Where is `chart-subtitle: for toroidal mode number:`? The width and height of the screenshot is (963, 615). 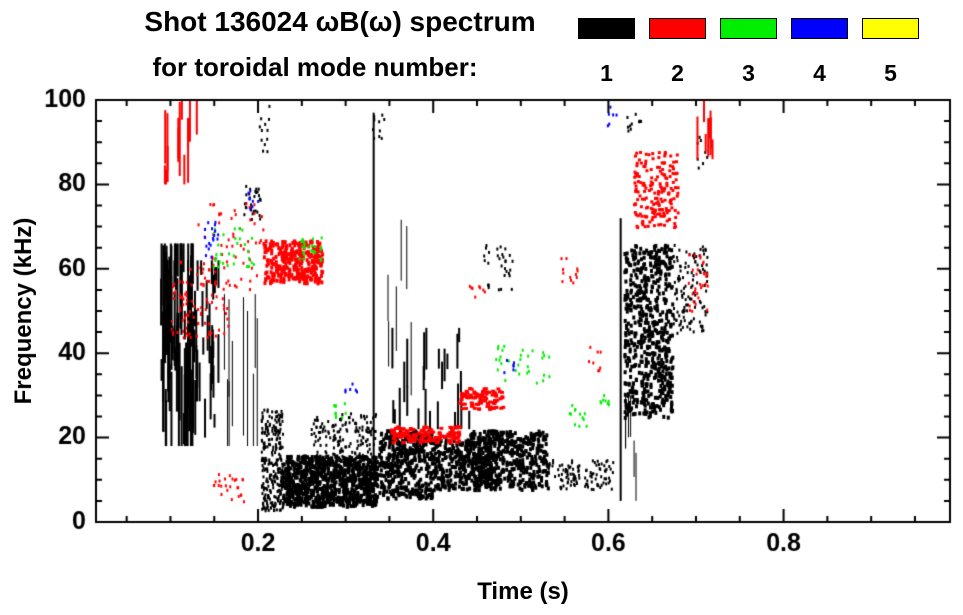 chart-subtitle: for toroidal mode number: is located at coordinates (315, 67).